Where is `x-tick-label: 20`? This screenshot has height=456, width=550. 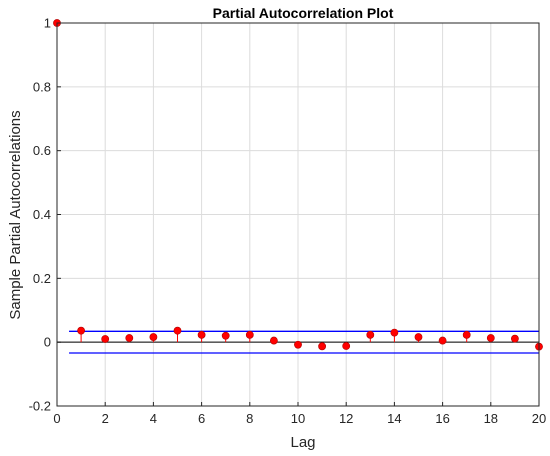 x-tick-label: 20 is located at coordinates (539, 418).